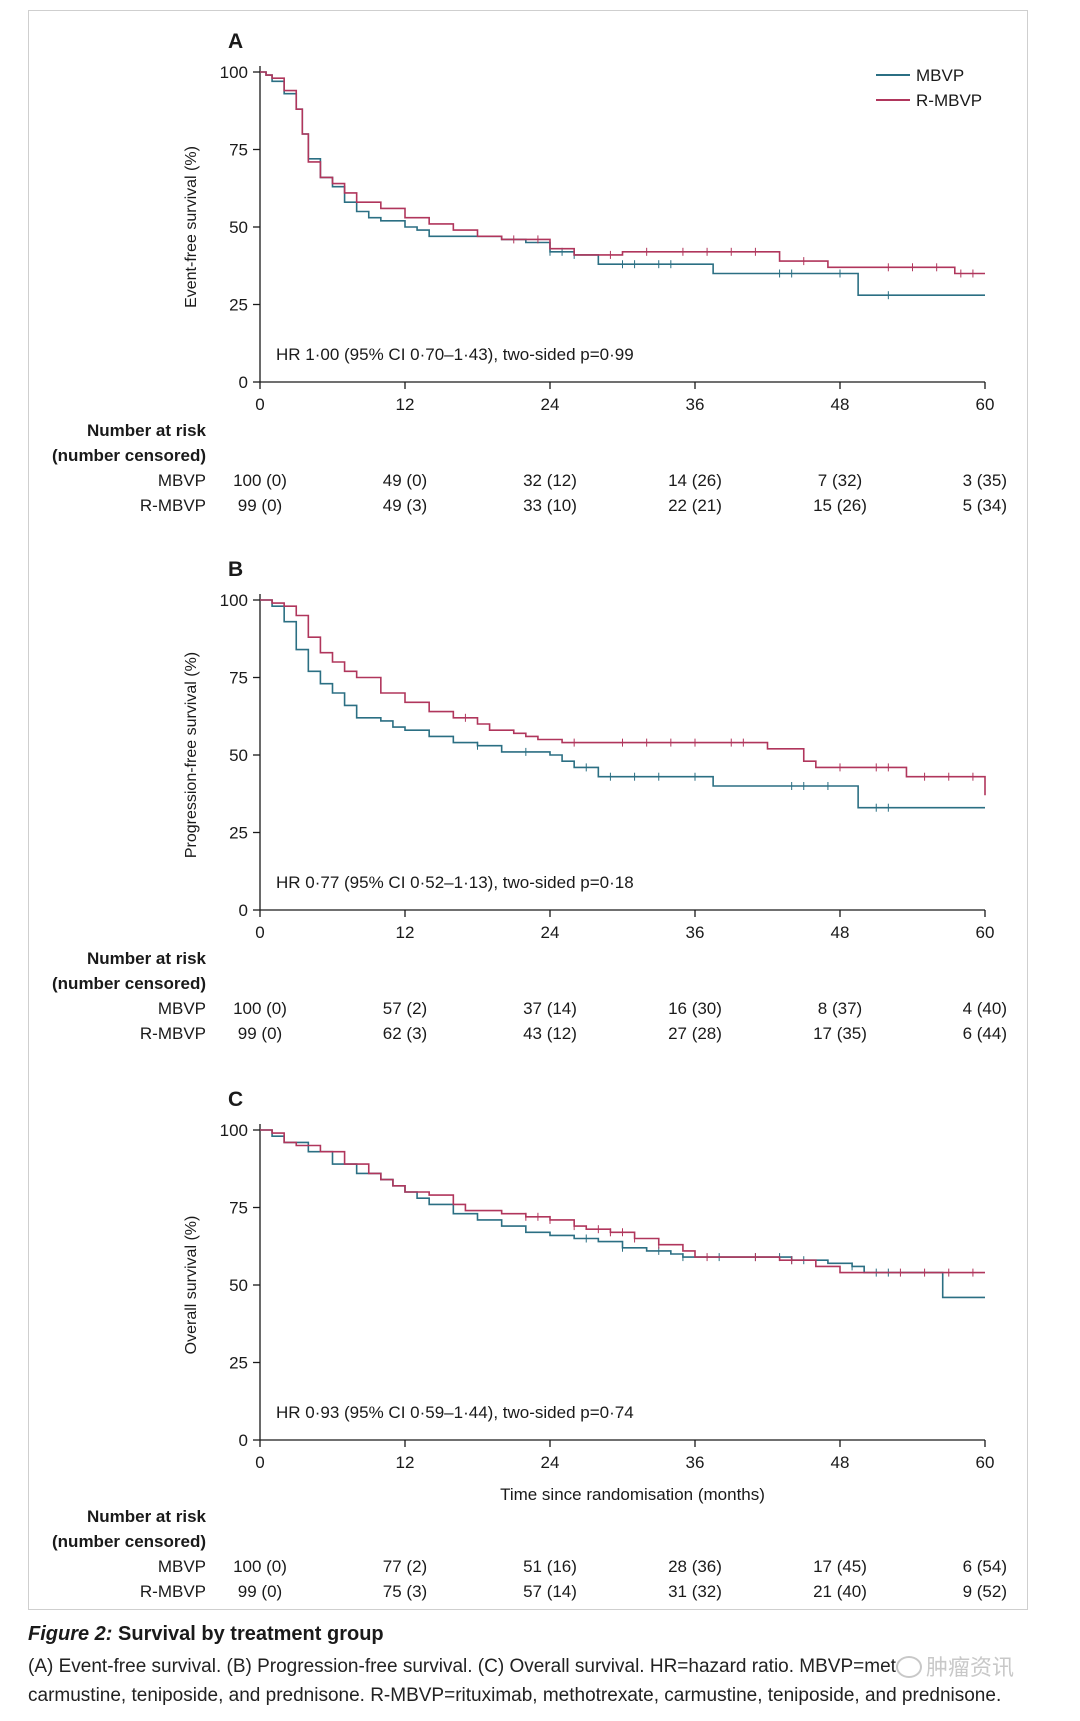 This screenshot has width=1080, height=1721. I want to click on watermark-text: 肿瘤资讯, so click(970, 1667).